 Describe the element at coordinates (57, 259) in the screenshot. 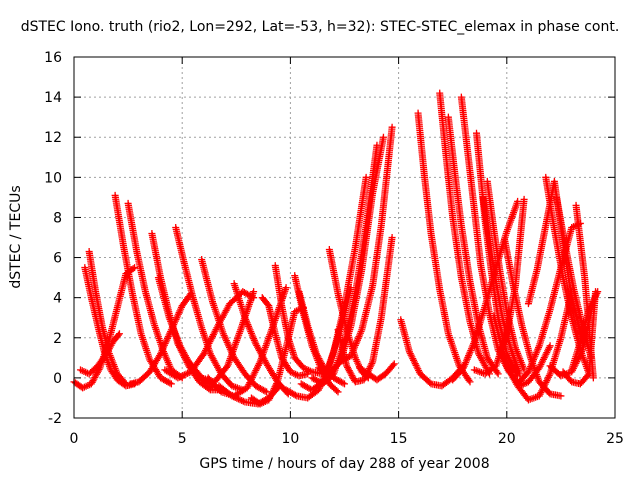

I see `y-tick-label: 6` at that location.